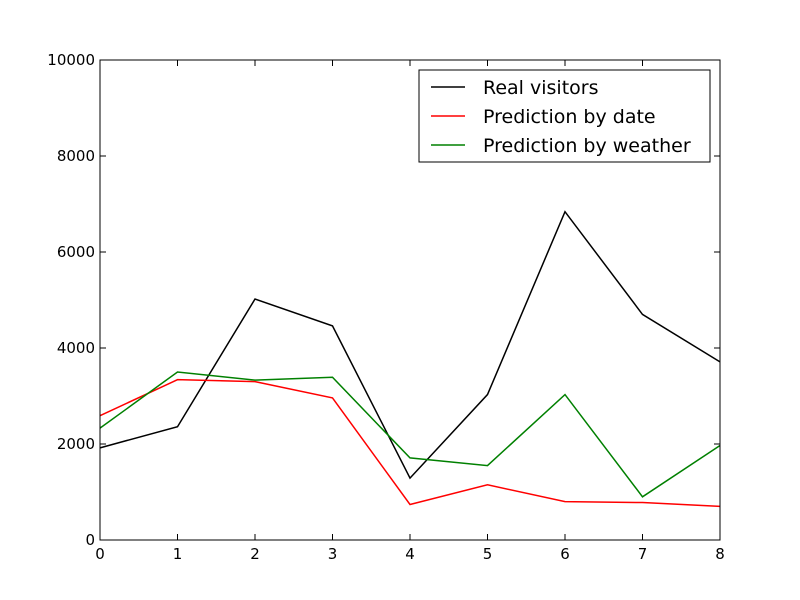 Image resolution: width=800 pixels, height=600 pixels. Describe the element at coordinates (488, 554) in the screenshot. I see `x-tick-label: 5` at that location.